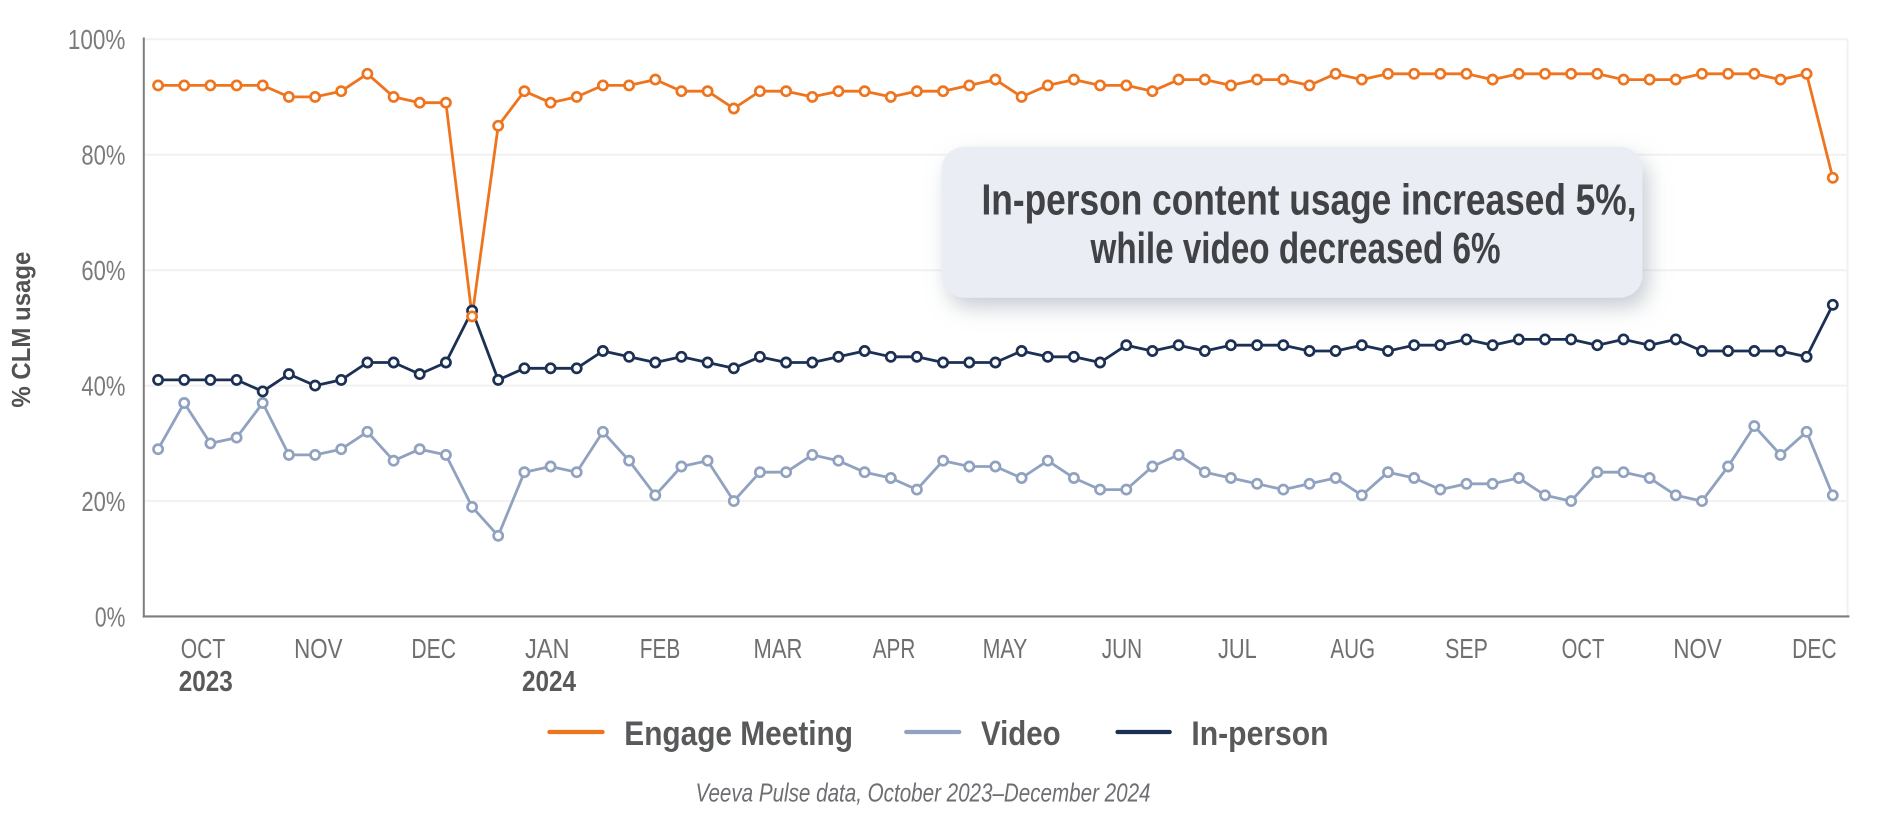  Describe the element at coordinates (1309, 200) in the screenshot. I see `svg-text:In-person content usage increa: In-person content usage increased 5%,` at that location.